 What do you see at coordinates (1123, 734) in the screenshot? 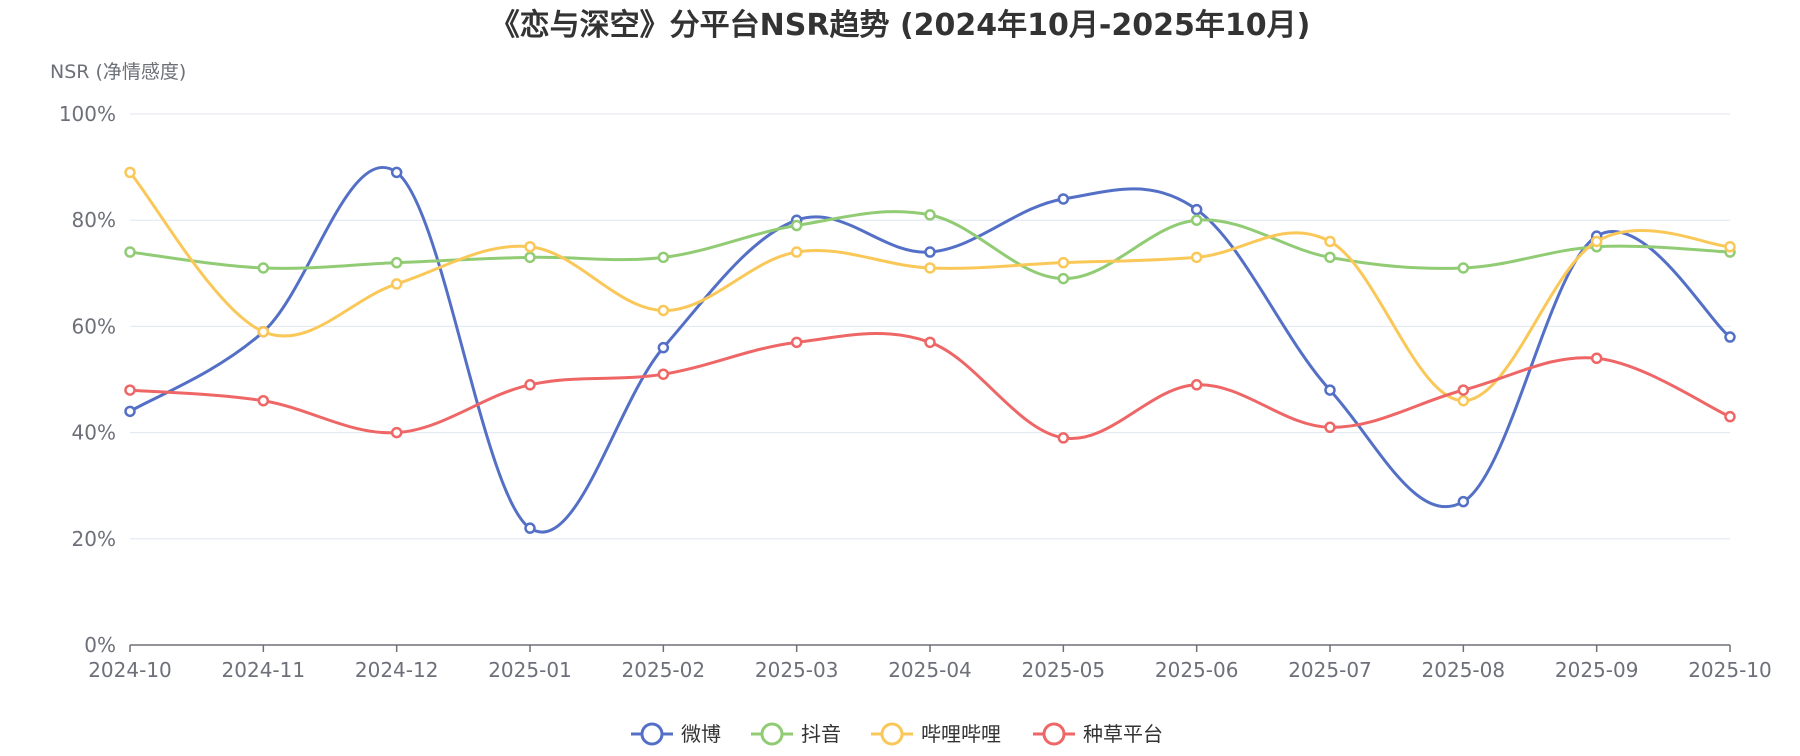
I see `legend-label: 种草平台` at bounding box center [1123, 734].